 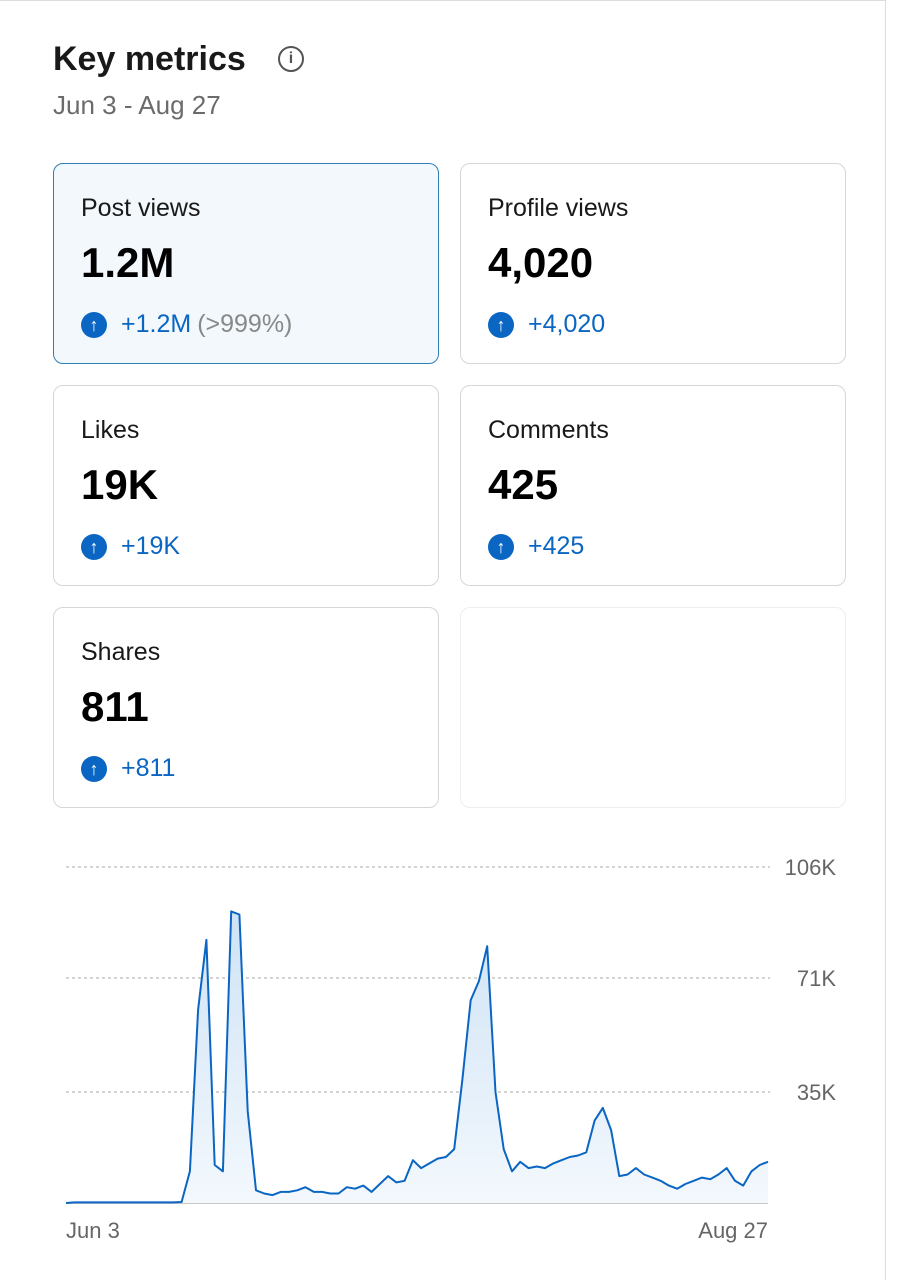 What do you see at coordinates (115, 706) in the screenshot?
I see `metric-value: 811` at bounding box center [115, 706].